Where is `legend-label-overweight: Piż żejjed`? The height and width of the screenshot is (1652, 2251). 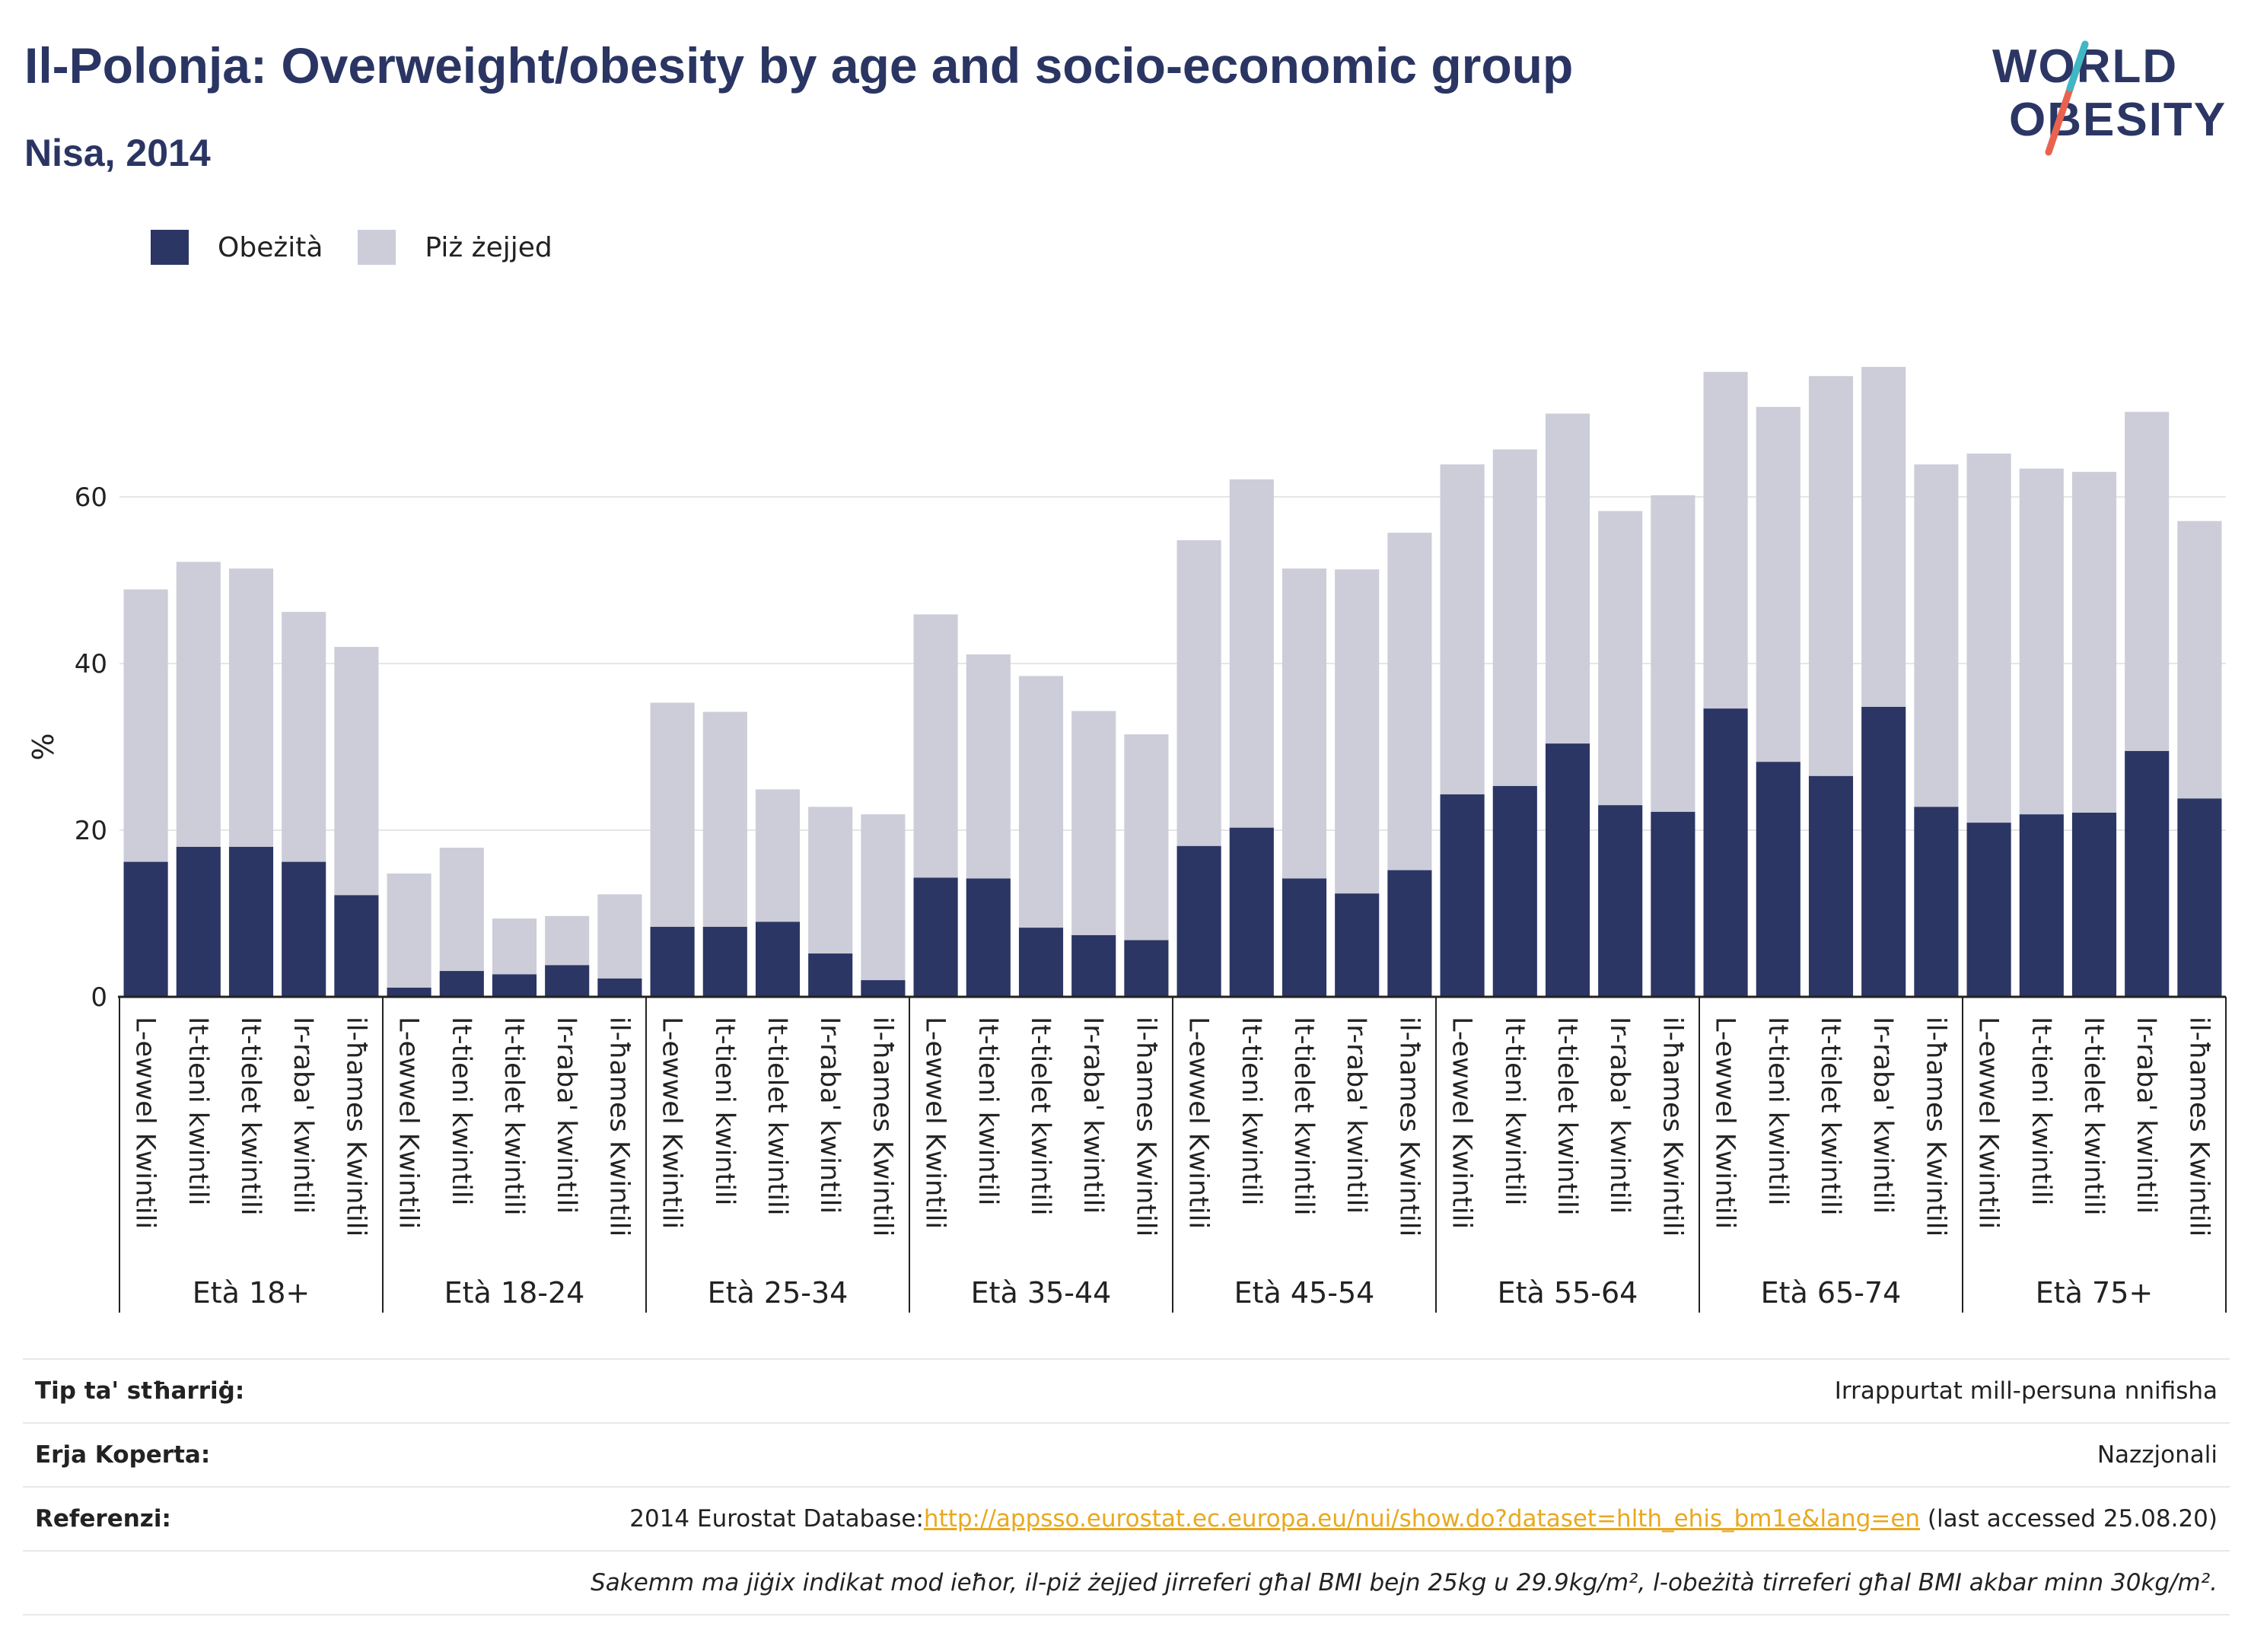
legend-label-overweight: Piż żejjed is located at coordinates (488, 247).